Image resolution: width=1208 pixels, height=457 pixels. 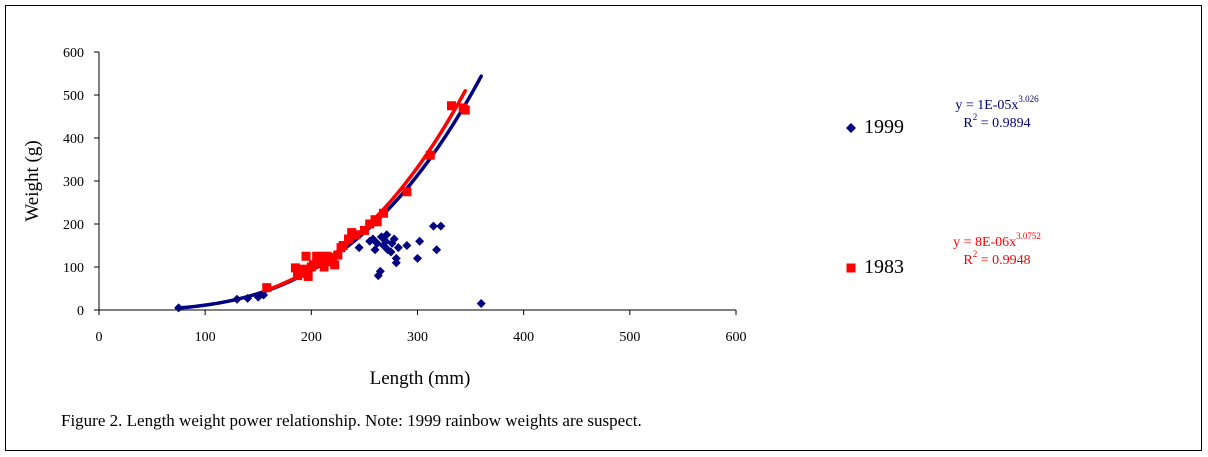 I want to click on trendline-equation-1999: y = 1E-05x3.026 R2 = 0.9894, so click(x=997, y=113).